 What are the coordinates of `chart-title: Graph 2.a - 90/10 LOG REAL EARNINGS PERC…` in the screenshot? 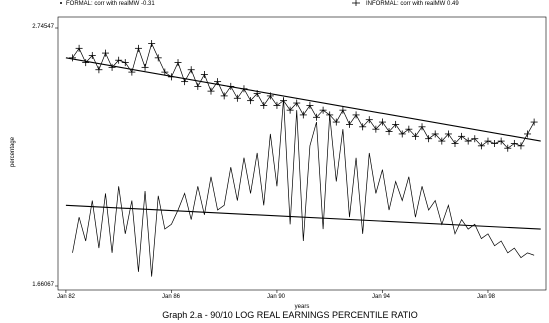 It's located at (290, 315).